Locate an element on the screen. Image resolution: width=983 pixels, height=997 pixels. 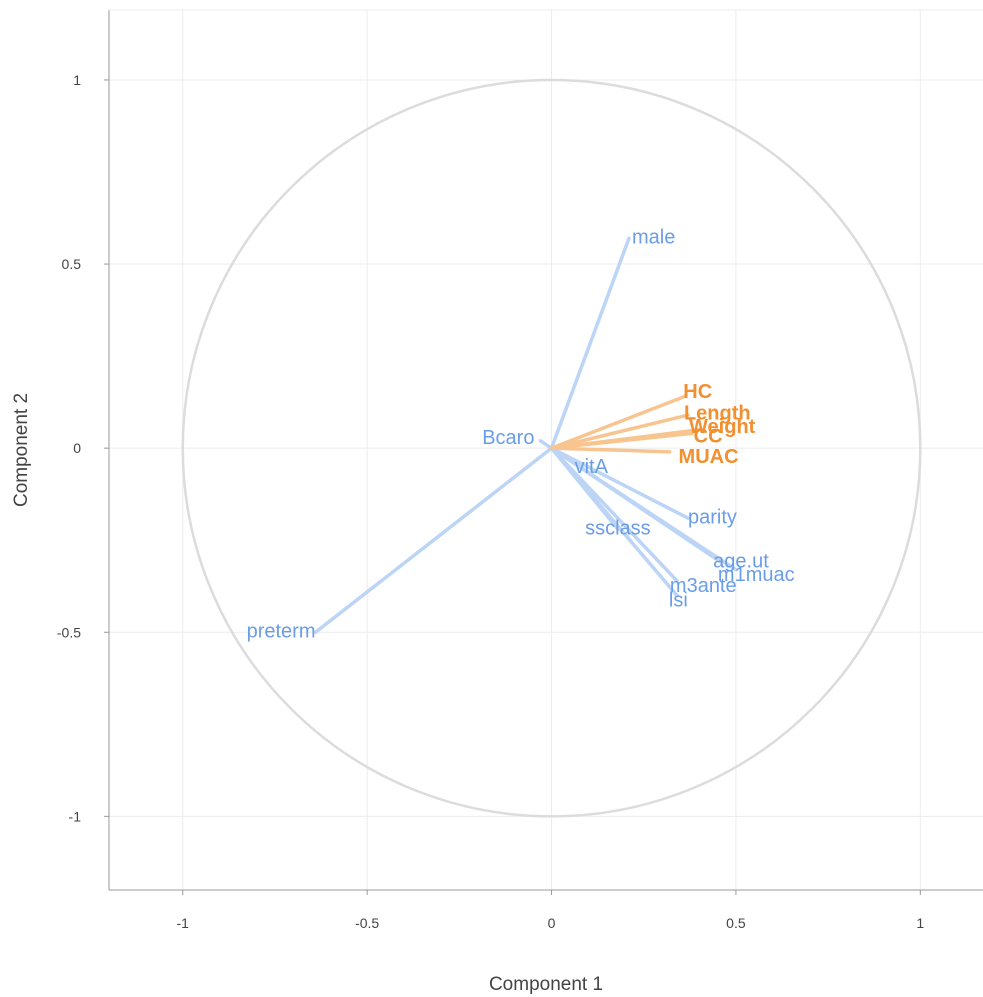
x-tick-label: 1 is located at coordinates (920, 923).